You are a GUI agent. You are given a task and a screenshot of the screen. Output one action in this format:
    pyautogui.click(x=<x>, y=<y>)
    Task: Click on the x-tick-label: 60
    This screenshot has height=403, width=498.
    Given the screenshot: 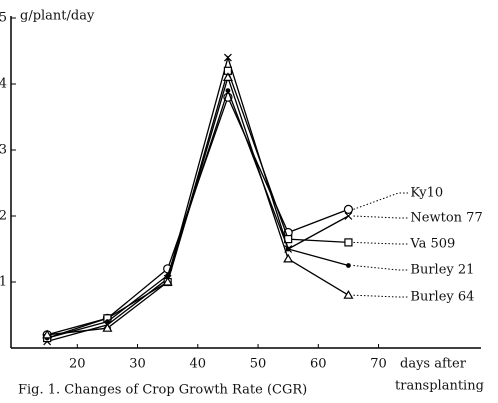 What is the action you would take?
    pyautogui.click(x=318, y=364)
    